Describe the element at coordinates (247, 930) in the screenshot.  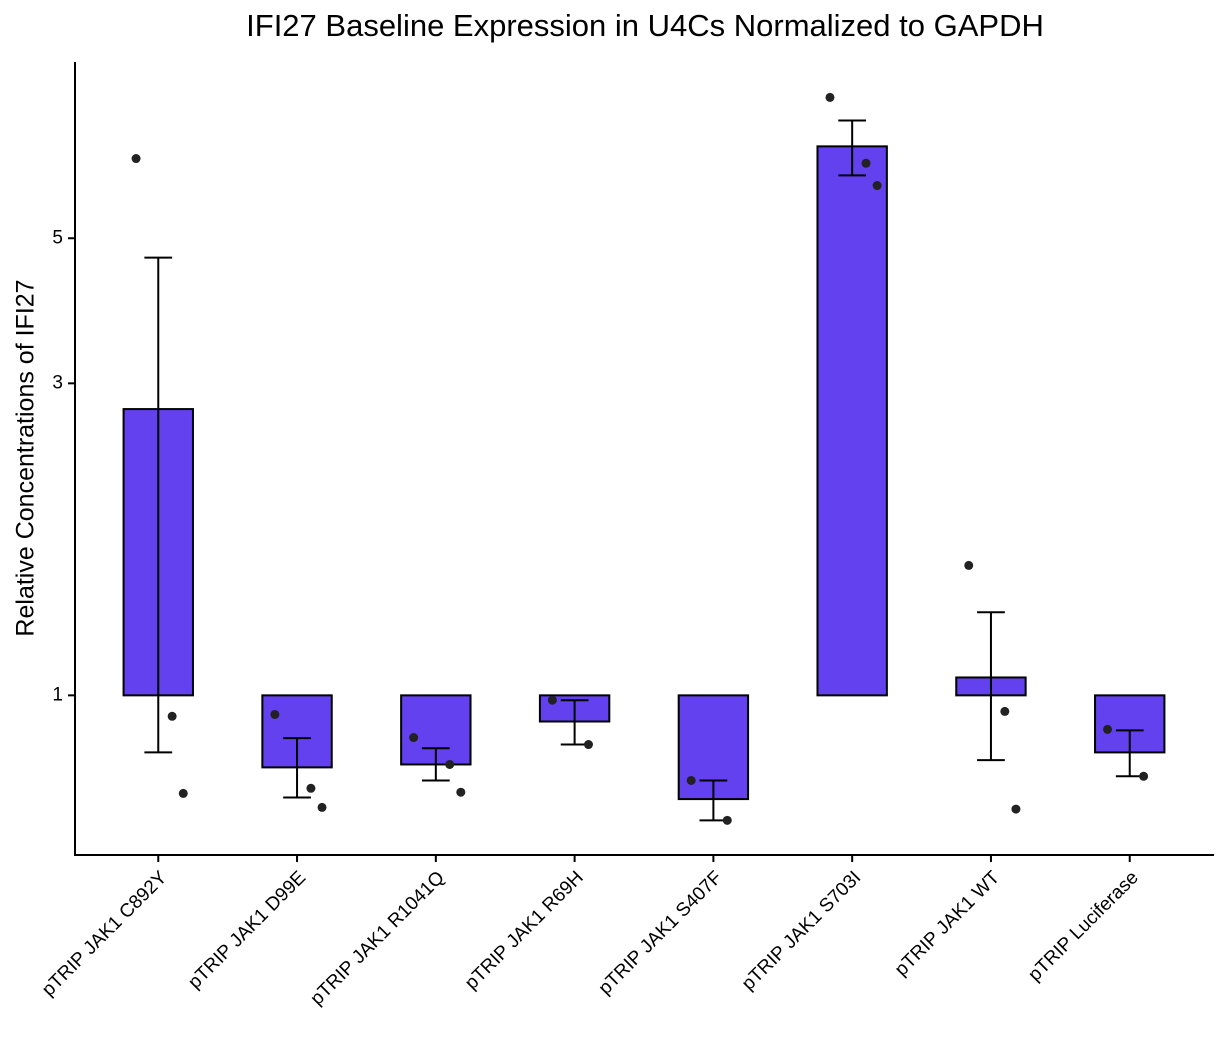
I see `x-tick-label: pTRIP JAK1 D99E` at that location.